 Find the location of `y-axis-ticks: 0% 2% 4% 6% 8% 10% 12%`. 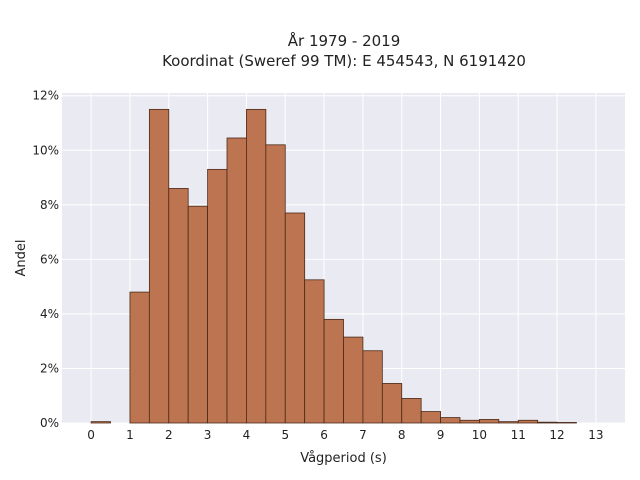

y-axis-ticks: 0% 2% 4% 6% 8% 10% 12% is located at coordinates (45, 259).